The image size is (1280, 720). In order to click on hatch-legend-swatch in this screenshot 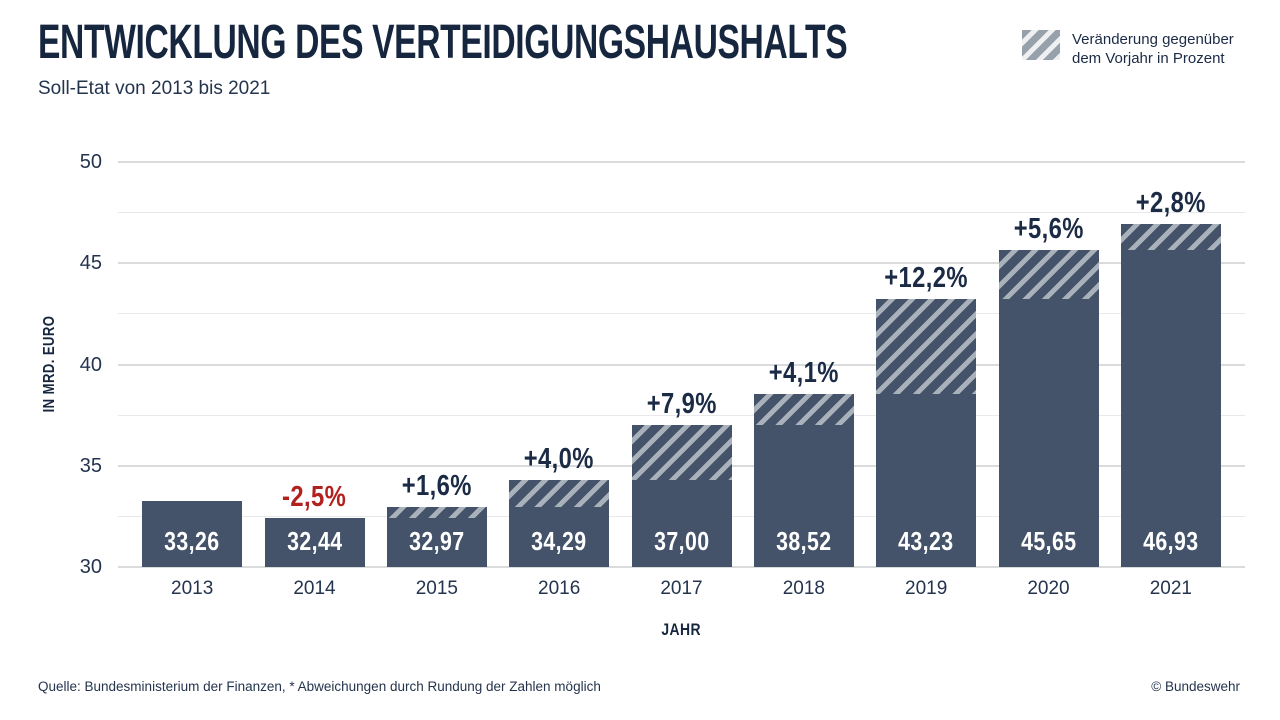, I will do `click(1041, 45)`.